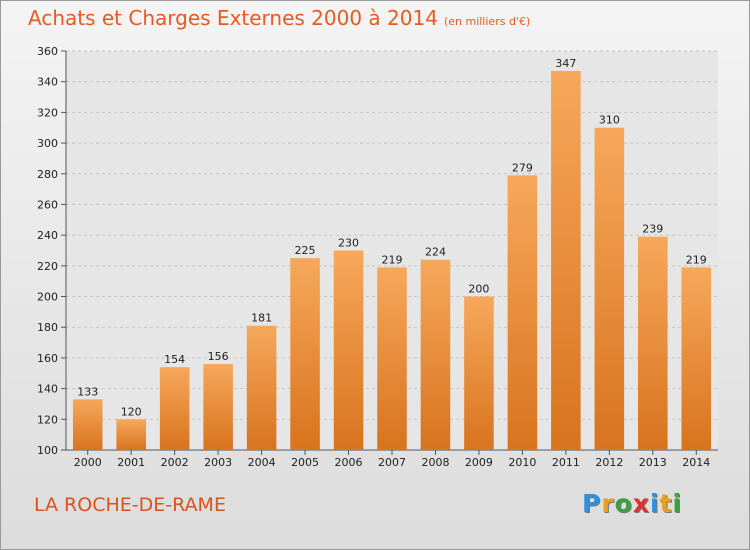  Describe the element at coordinates (261, 318) in the screenshot. I see `data-label: 181` at that location.